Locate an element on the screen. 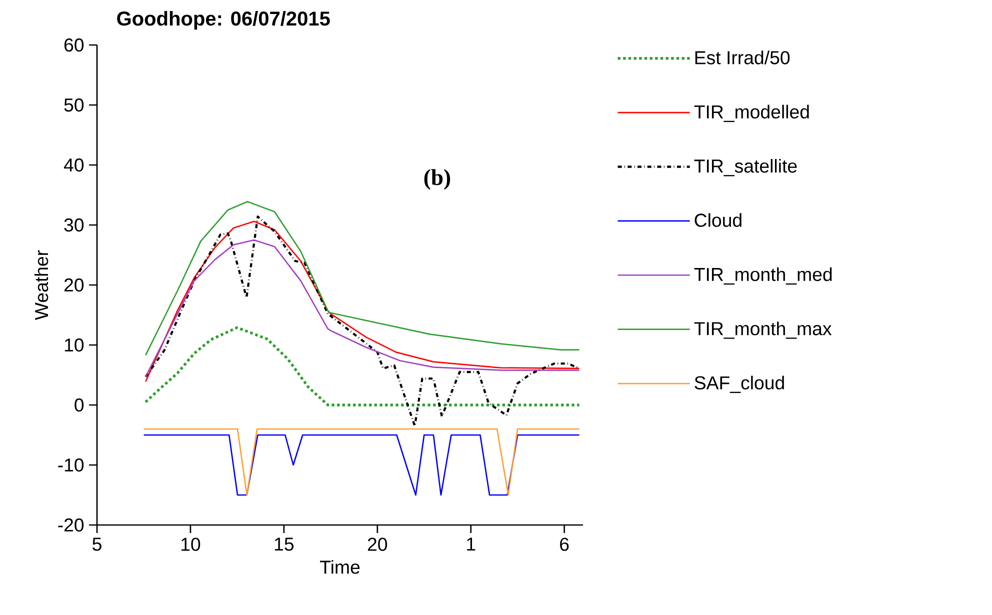  x-tick-label: 20 is located at coordinates (378, 544).